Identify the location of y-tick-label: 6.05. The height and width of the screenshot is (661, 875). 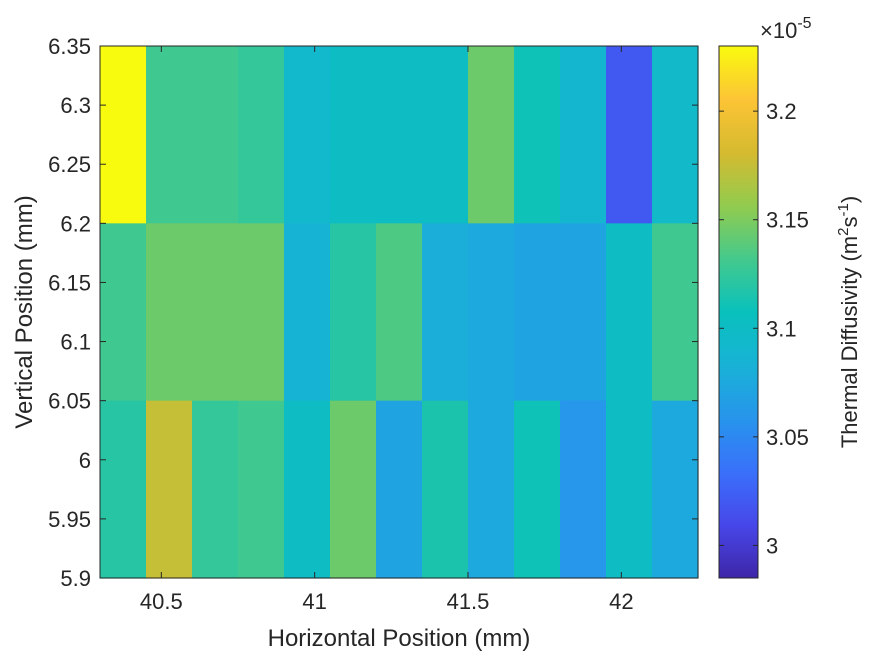
(69, 401).